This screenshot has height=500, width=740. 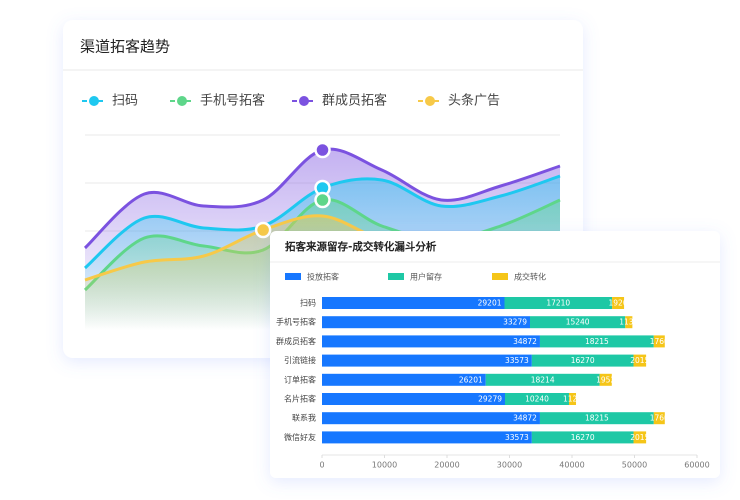 What do you see at coordinates (361, 246) in the screenshot?
I see `chart-title: 拓客来源留存-成交转化漏斗分析` at bounding box center [361, 246].